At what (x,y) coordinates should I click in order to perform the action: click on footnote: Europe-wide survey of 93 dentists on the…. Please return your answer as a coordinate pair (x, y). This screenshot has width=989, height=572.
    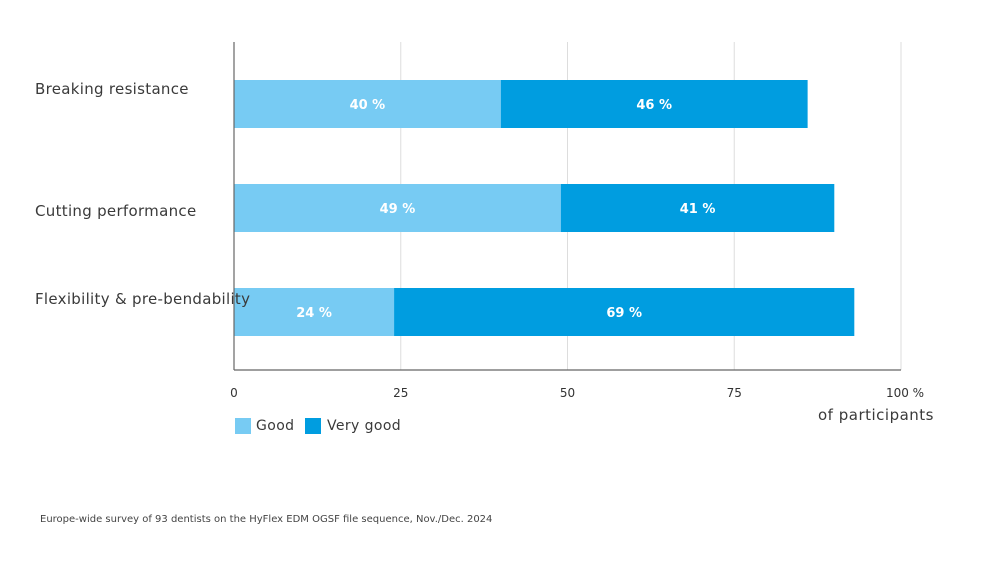
    Looking at the image, I should click on (266, 519).